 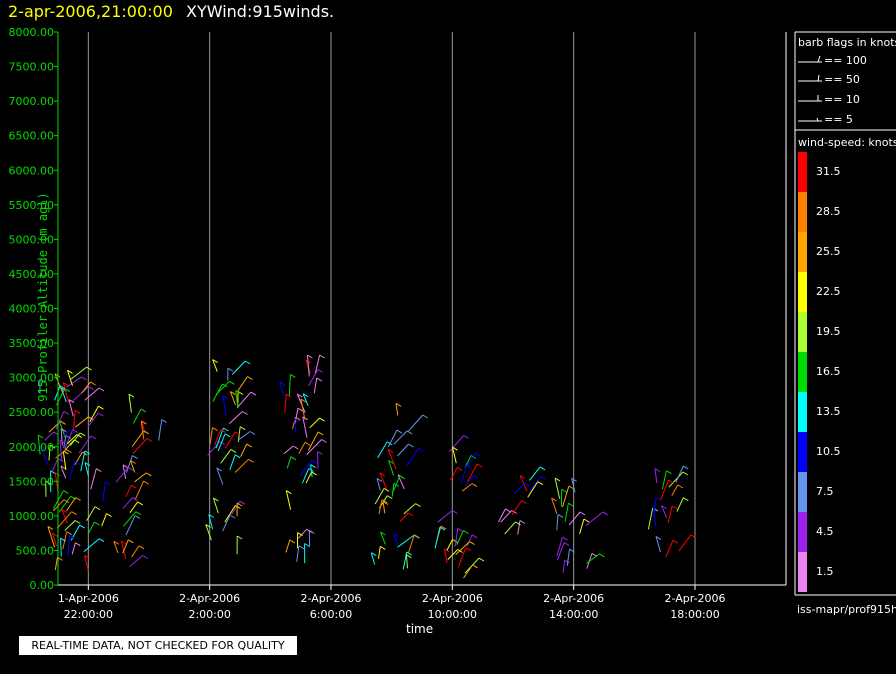 I want to click on barb-legend-item: == 100, so click(x=845, y=60).